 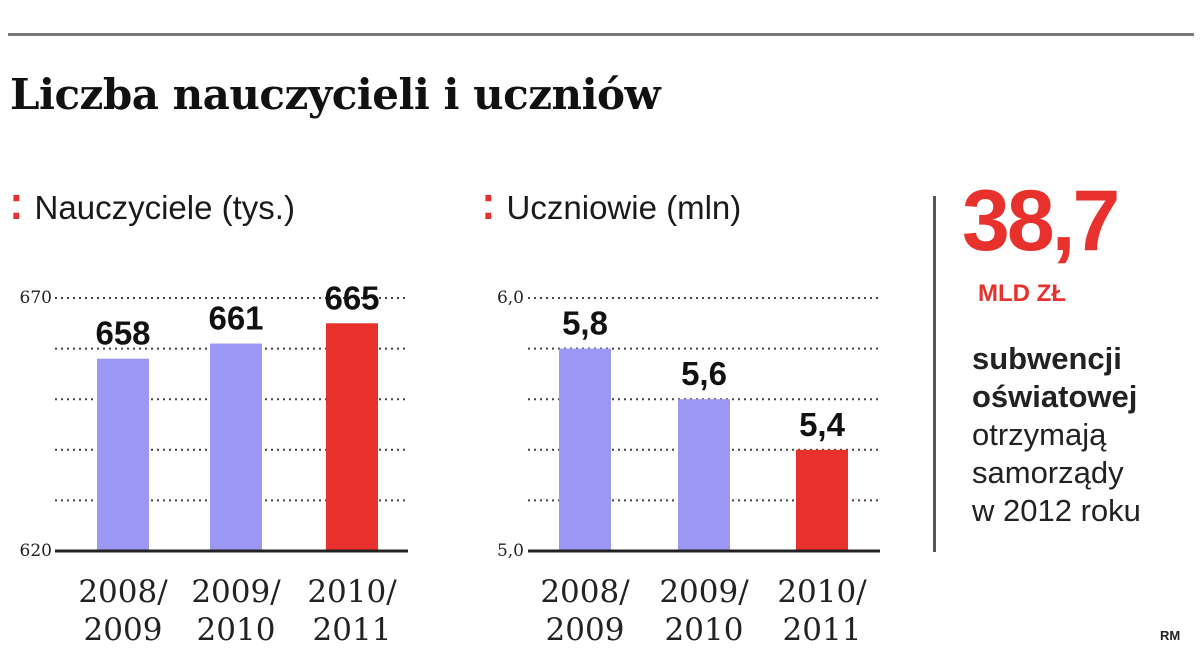 I want to click on y-tick-label: 6,0, so click(x=510, y=298).